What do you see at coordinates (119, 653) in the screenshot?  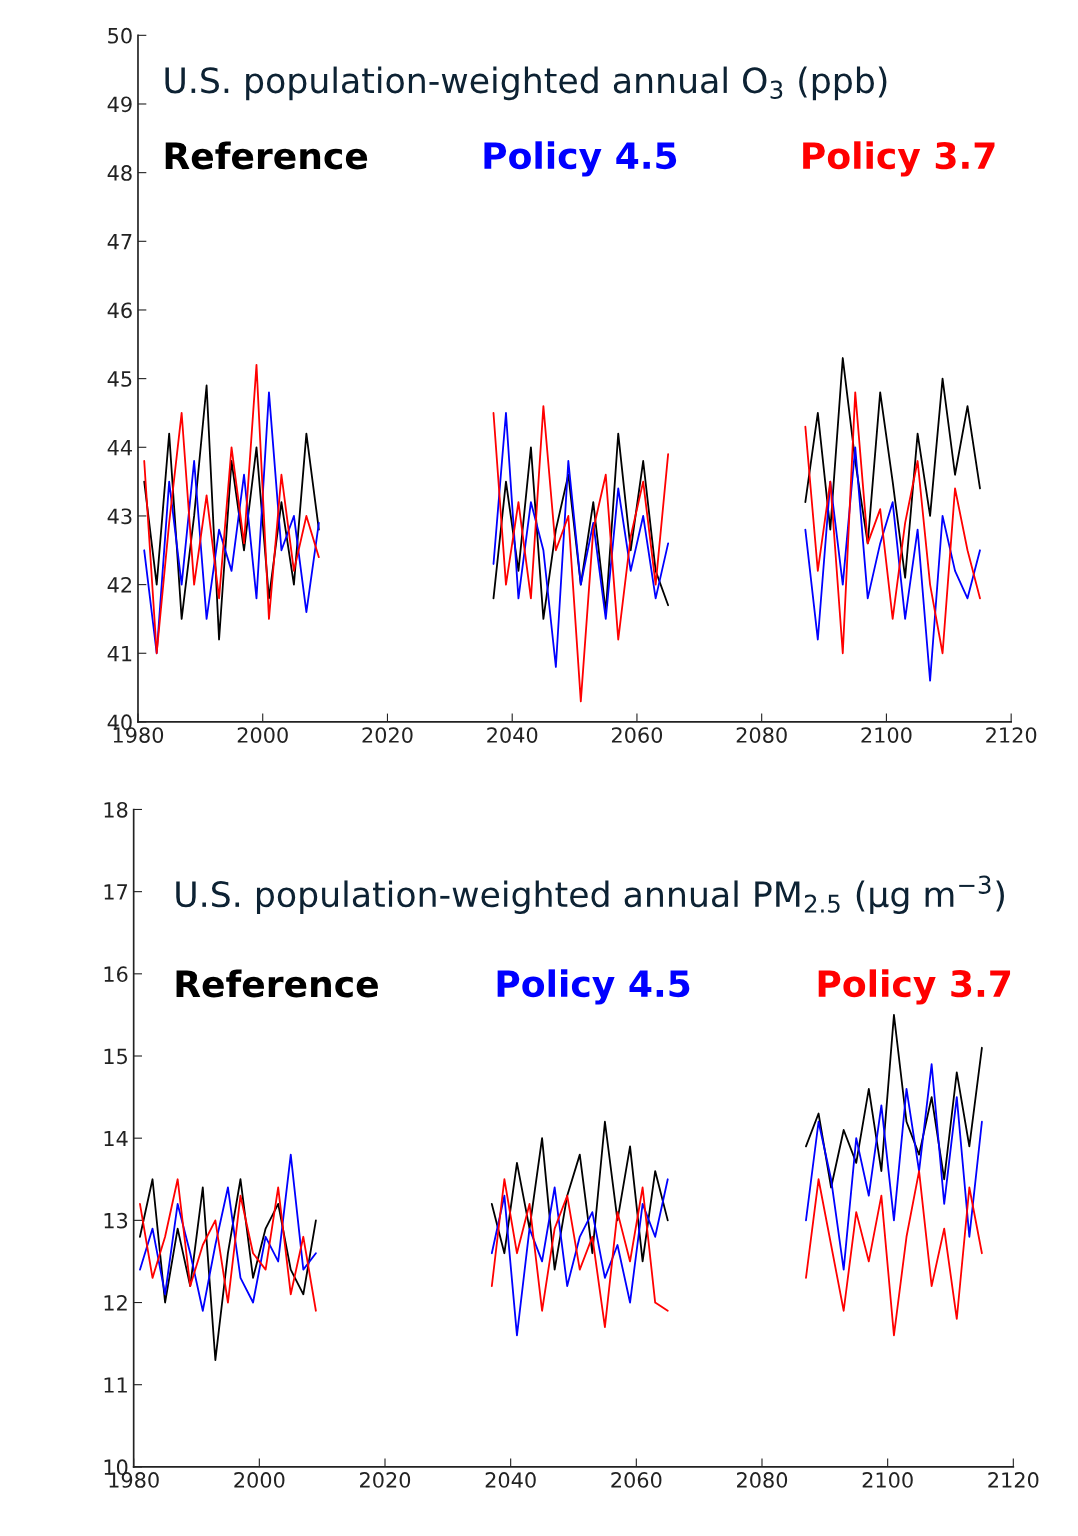 I see `y-tick-label: 41` at bounding box center [119, 653].